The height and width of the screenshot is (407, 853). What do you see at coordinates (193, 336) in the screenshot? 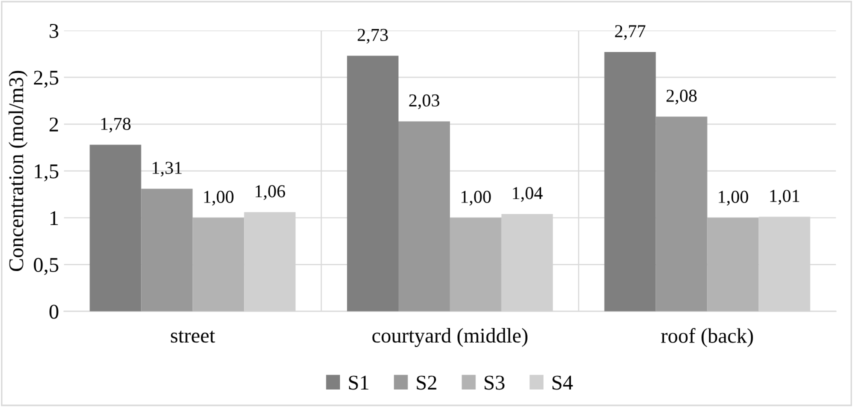
I see `x-tick-label: street` at bounding box center [193, 336].